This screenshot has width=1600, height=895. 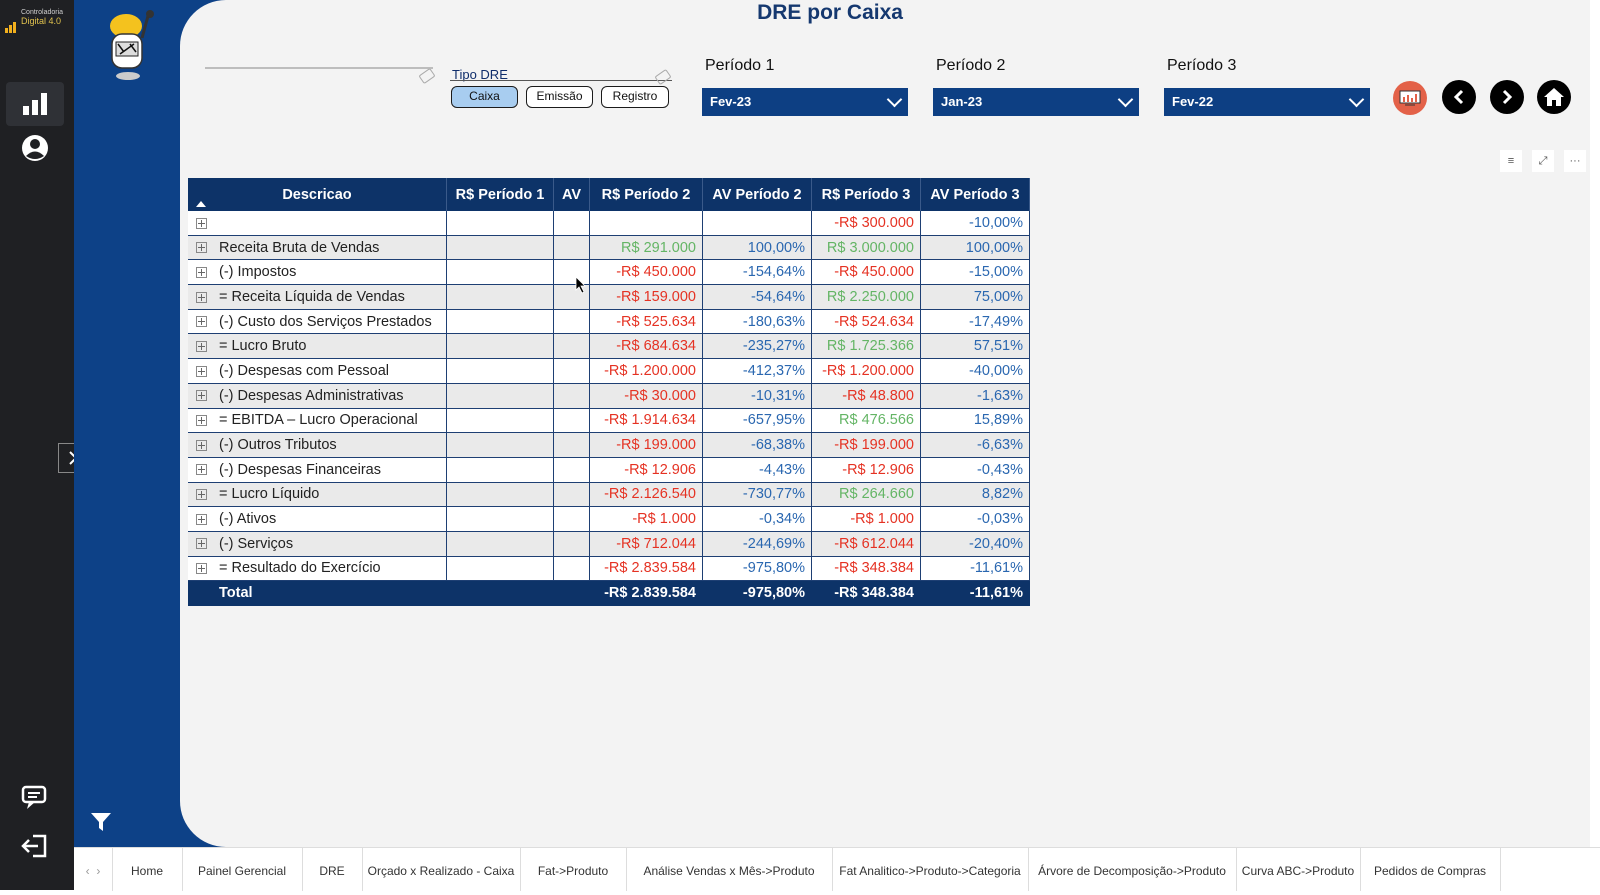 What do you see at coordinates (11, 24) in the screenshot?
I see `brand-bars-icon` at bounding box center [11, 24].